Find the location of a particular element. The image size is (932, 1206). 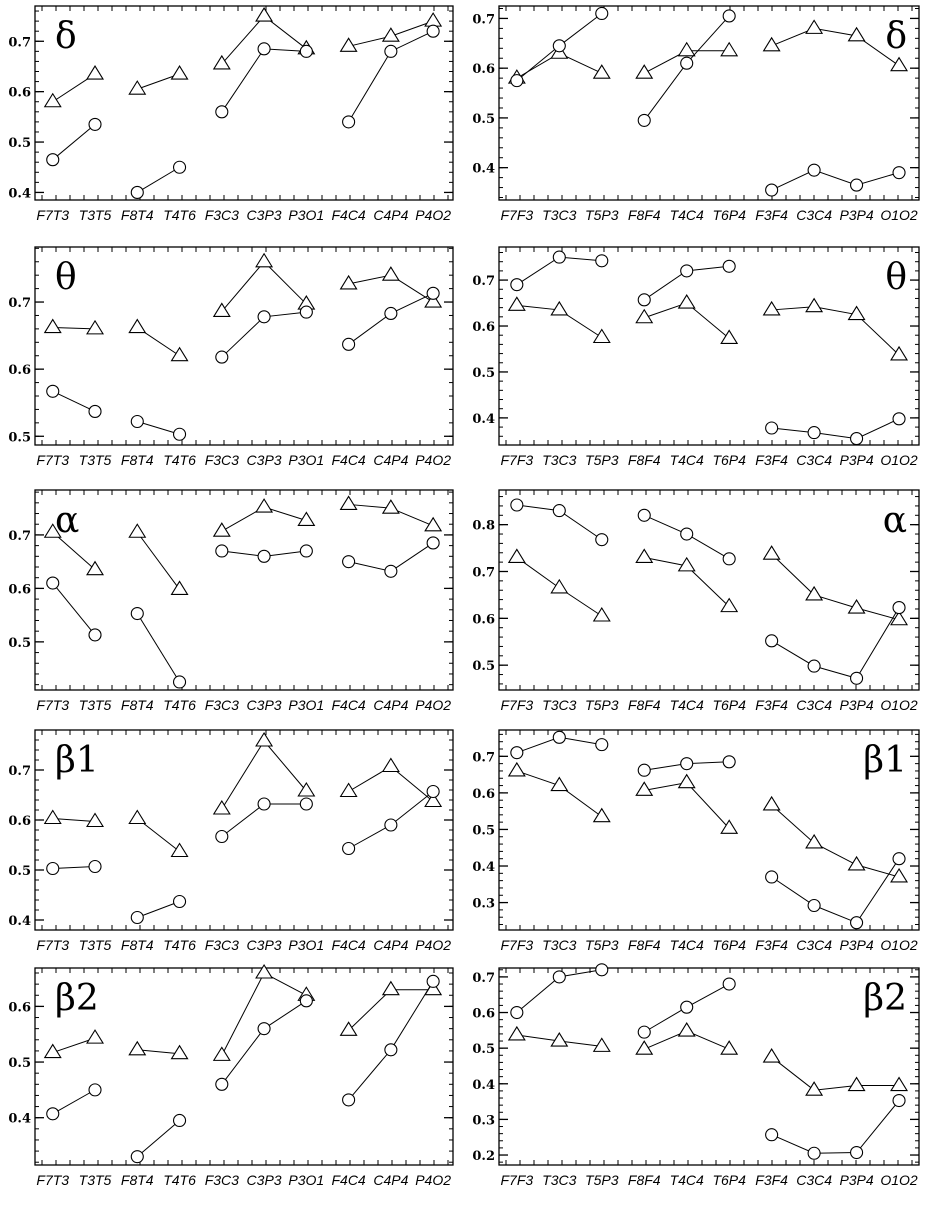

x-tick-label: C3C4 is located at coordinates (814, 1180).